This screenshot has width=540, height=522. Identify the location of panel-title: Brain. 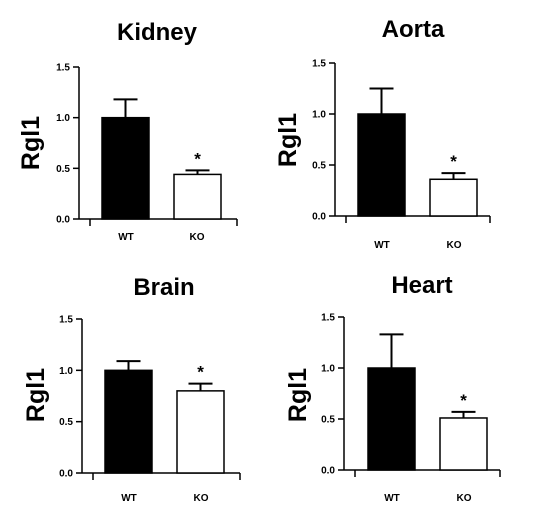
(163, 287).